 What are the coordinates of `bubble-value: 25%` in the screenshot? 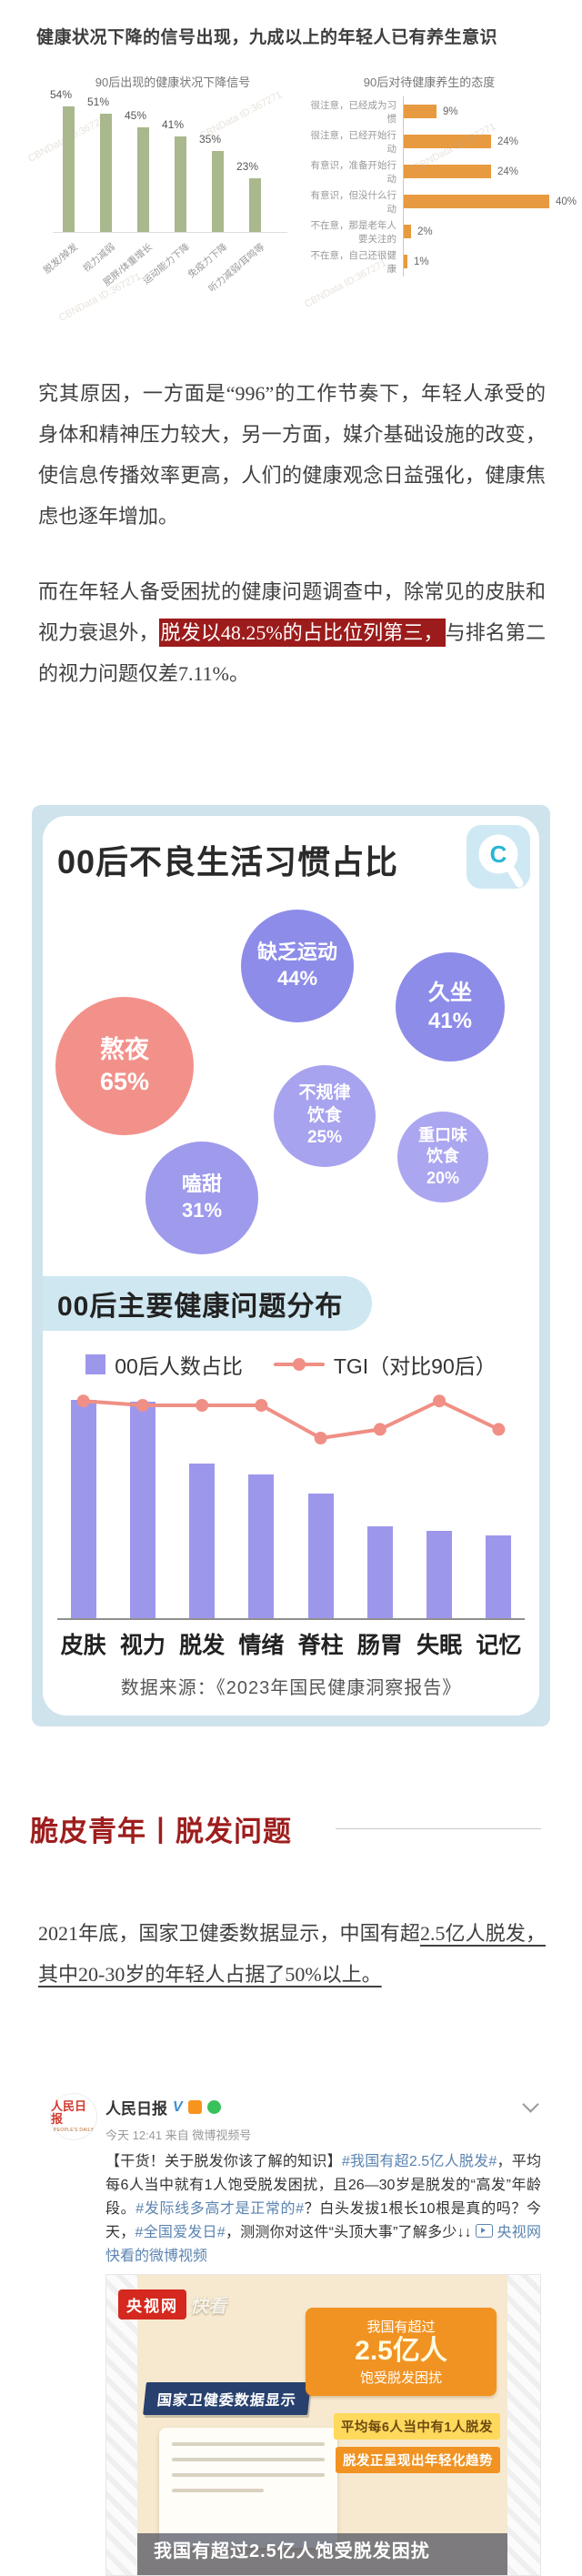 It's located at (325, 1138).